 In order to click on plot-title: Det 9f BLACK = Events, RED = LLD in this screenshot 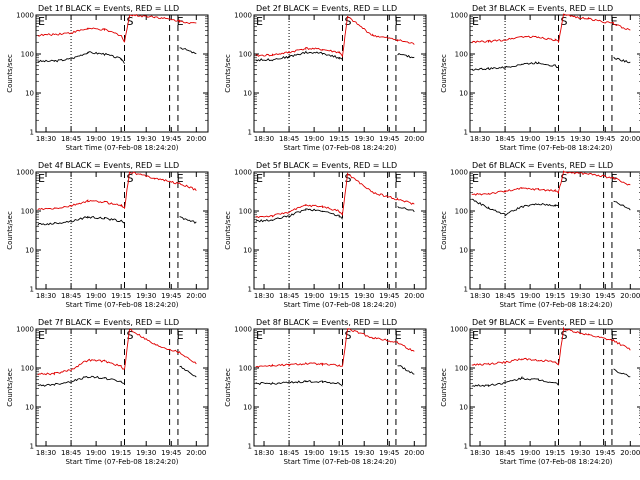, I will do `click(542, 322)`.